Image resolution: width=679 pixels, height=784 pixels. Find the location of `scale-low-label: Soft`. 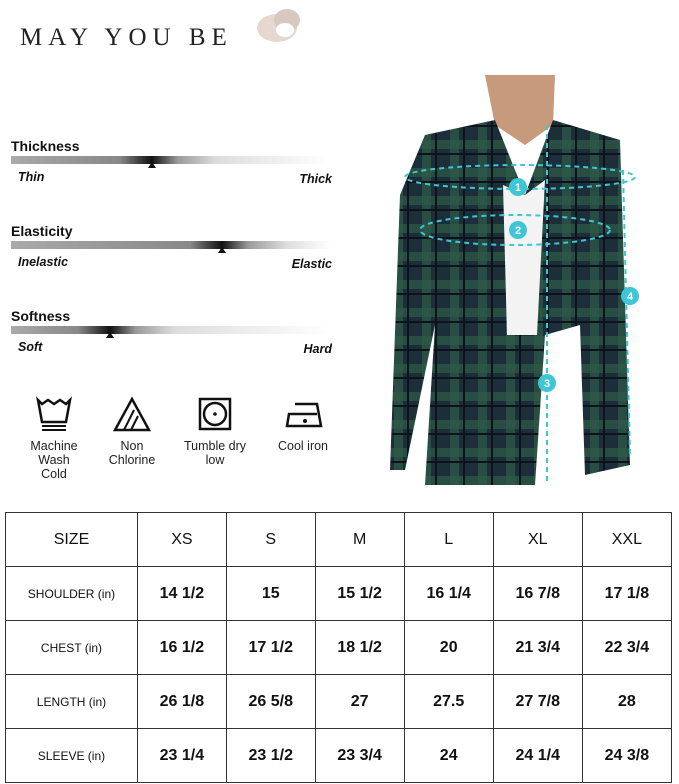

scale-low-label: Soft is located at coordinates (30, 347).